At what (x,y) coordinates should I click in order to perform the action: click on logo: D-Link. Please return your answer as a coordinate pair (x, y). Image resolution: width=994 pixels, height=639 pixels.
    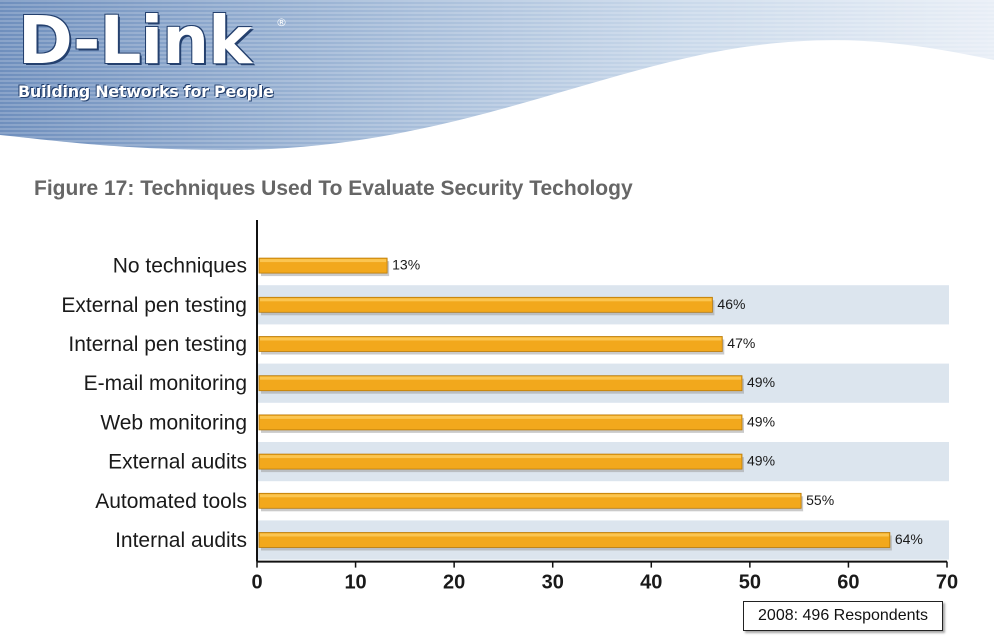
    Looking at the image, I should click on (135, 40).